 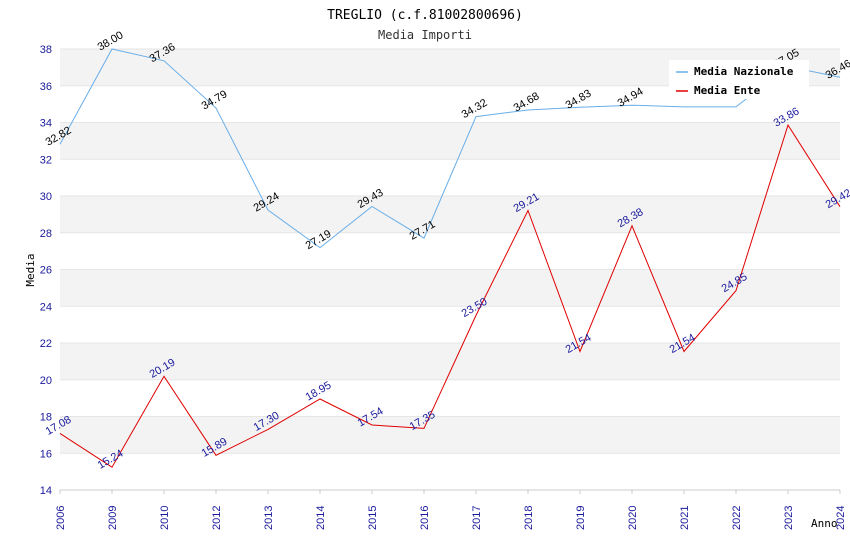 I want to click on chart-title: TREGLIO (c.f.81002800696), so click(x=425, y=15).